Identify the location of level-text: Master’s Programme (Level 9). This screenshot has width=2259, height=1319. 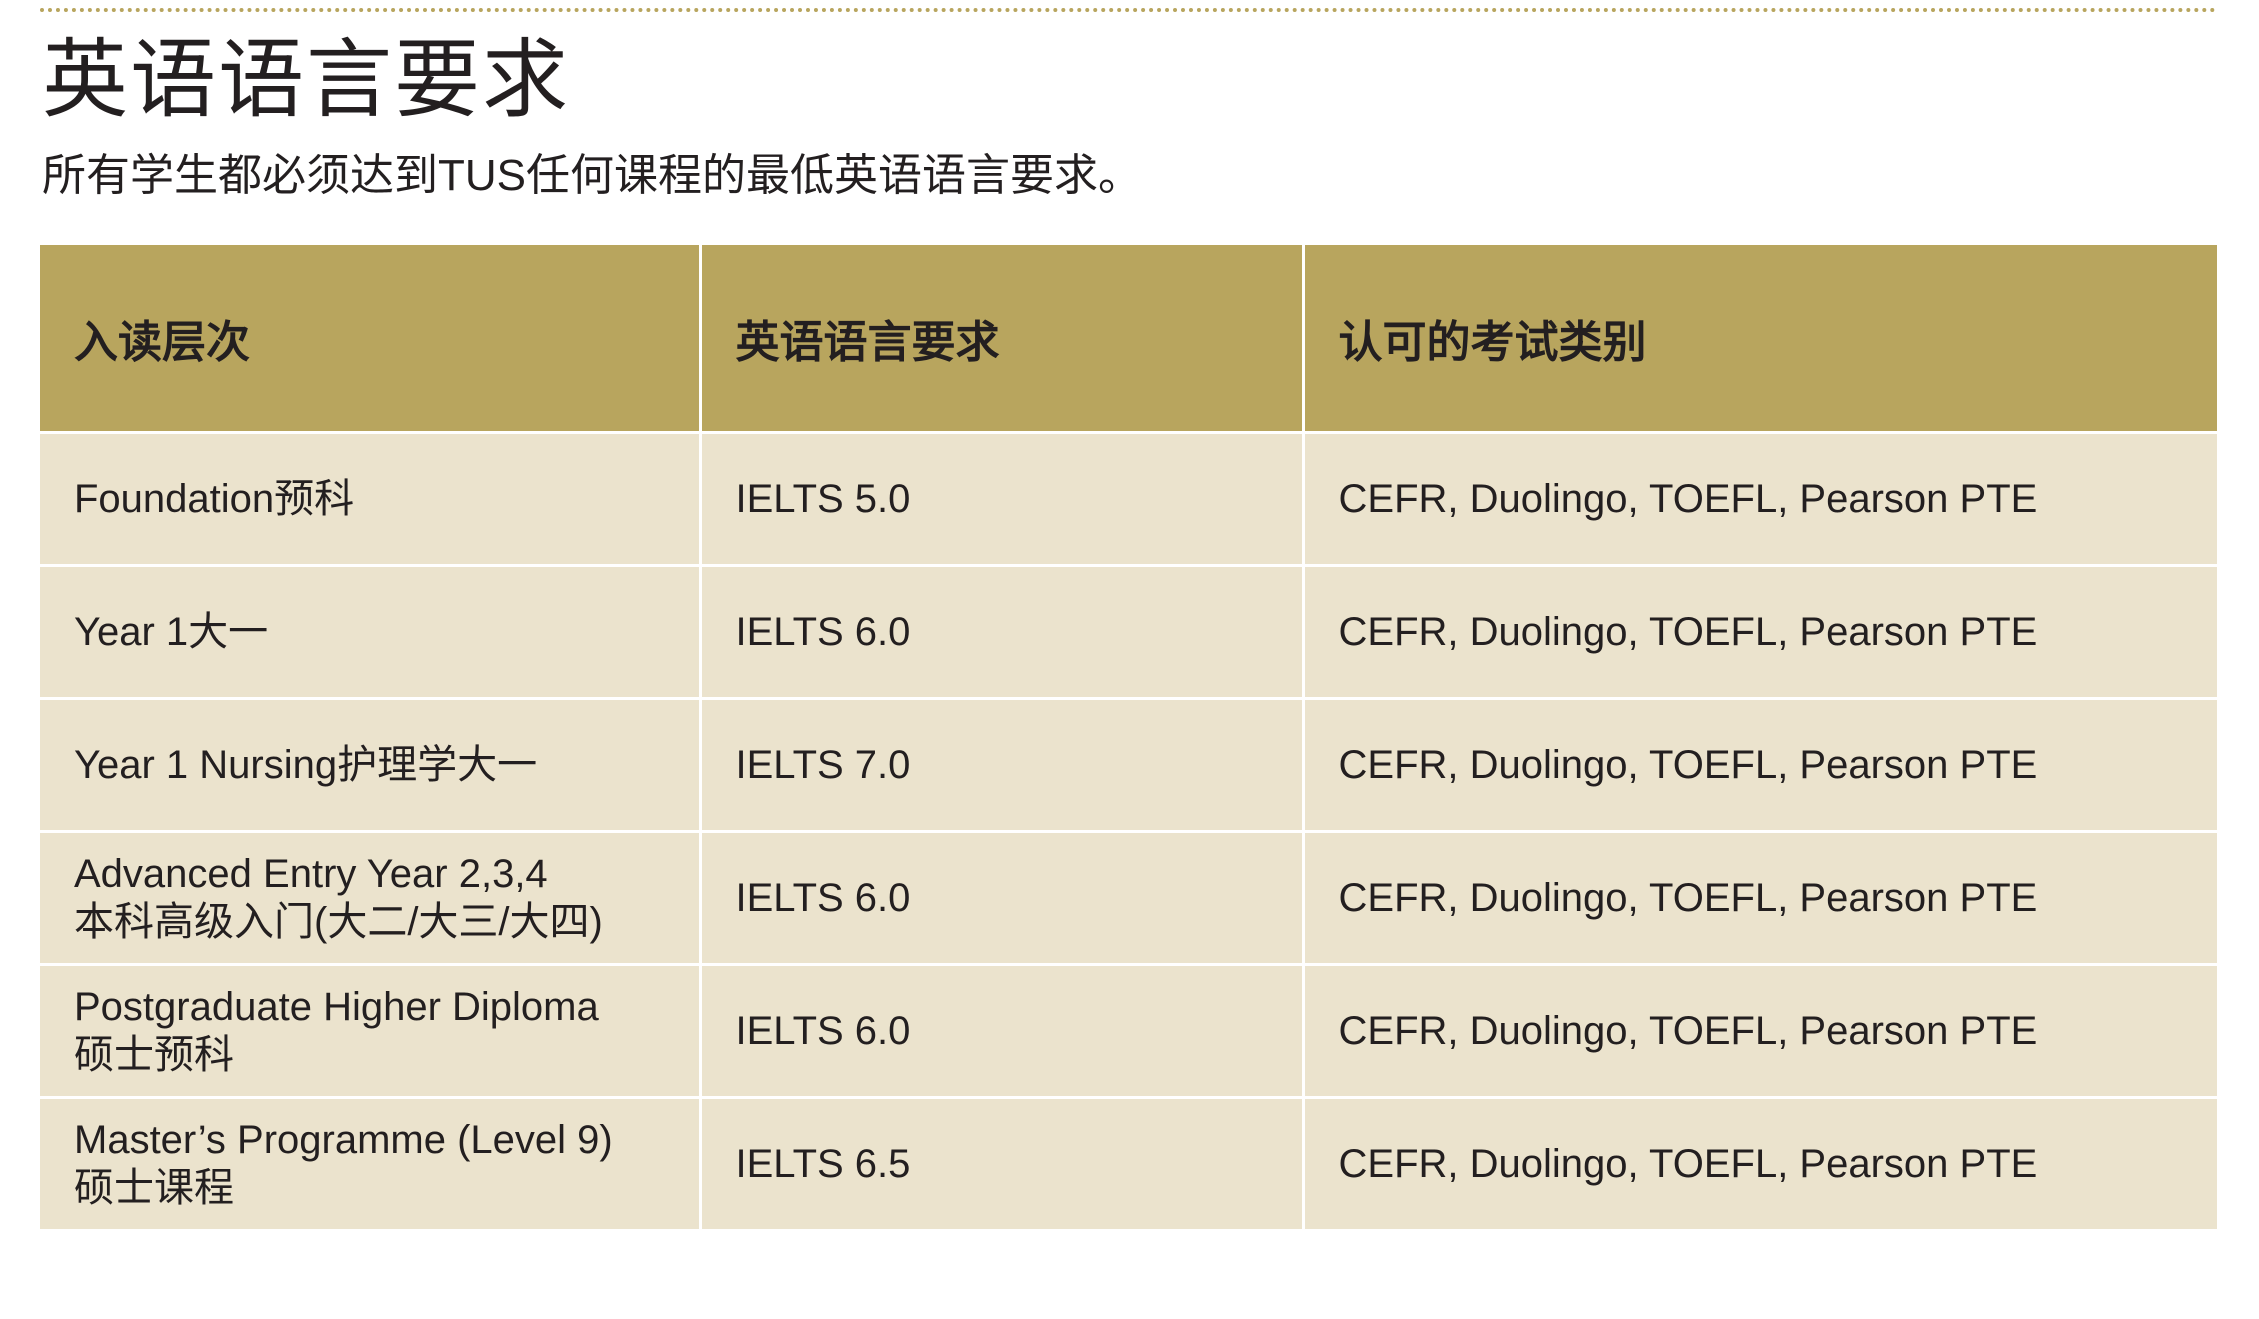
(343, 1140).